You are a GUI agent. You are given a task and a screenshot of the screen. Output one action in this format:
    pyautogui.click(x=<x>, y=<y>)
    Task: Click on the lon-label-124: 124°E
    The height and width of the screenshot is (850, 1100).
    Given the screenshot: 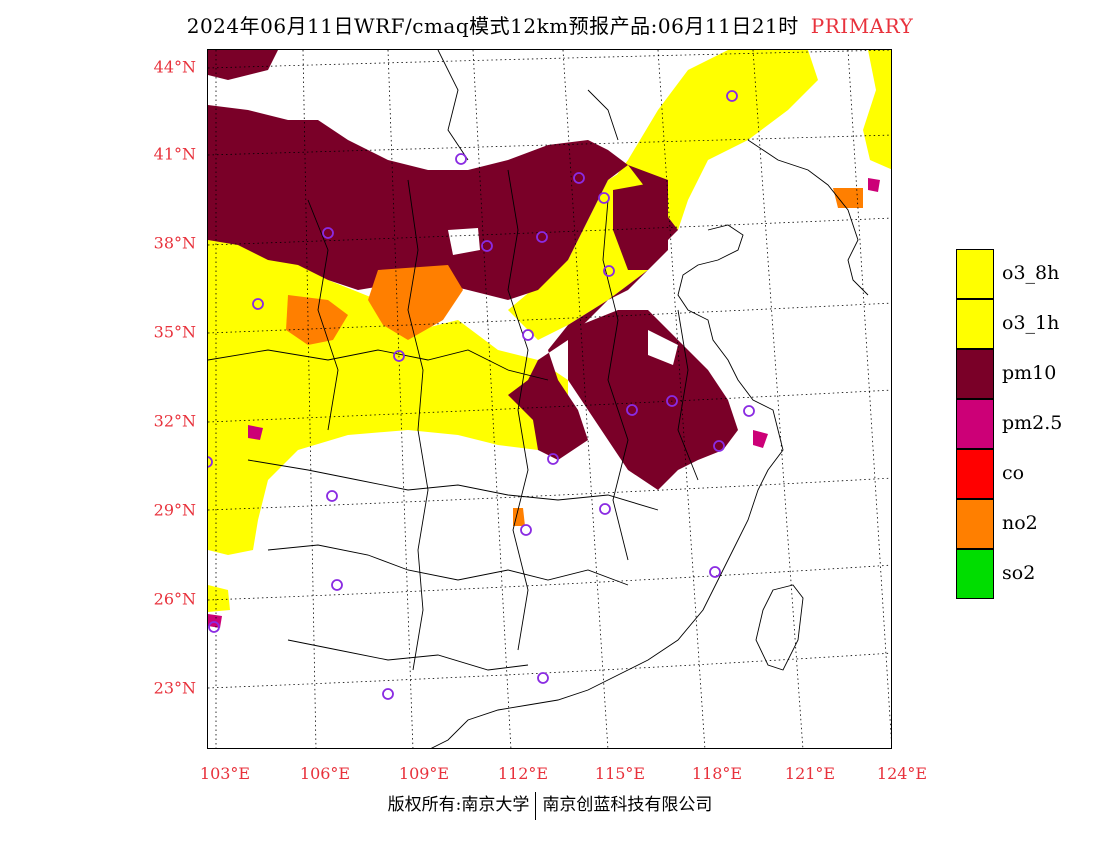 What is the action you would take?
    pyautogui.click(x=902, y=773)
    